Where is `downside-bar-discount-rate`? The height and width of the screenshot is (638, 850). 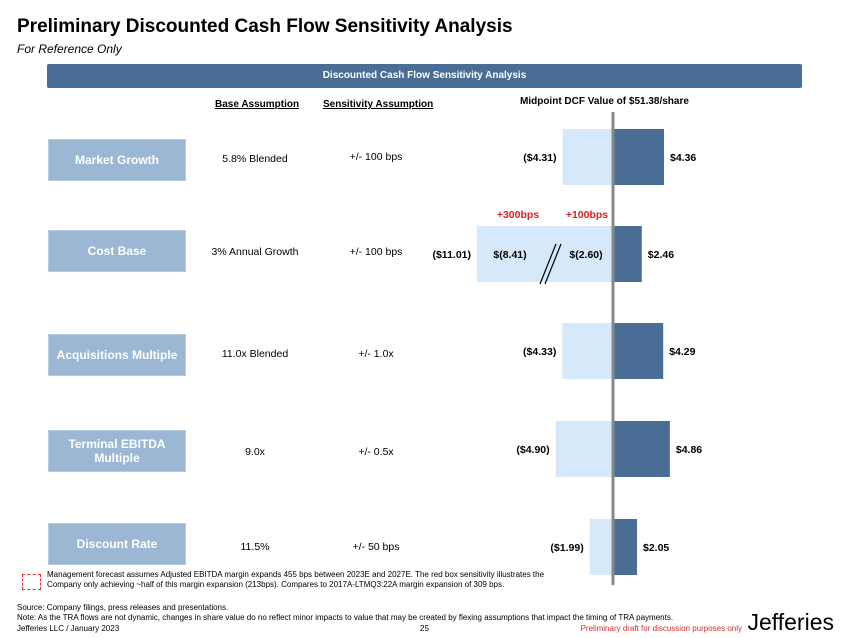
downside-bar-discount-rate is located at coordinates (601, 547).